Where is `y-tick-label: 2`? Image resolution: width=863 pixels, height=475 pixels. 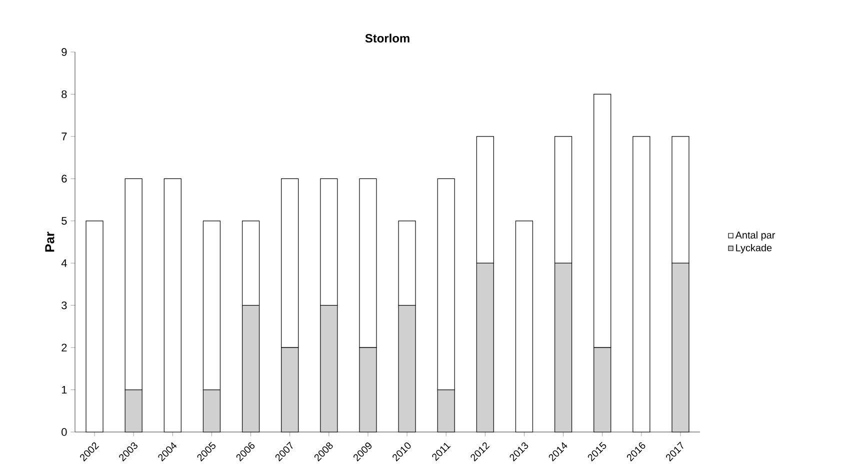 y-tick-label: 2 is located at coordinates (64, 348).